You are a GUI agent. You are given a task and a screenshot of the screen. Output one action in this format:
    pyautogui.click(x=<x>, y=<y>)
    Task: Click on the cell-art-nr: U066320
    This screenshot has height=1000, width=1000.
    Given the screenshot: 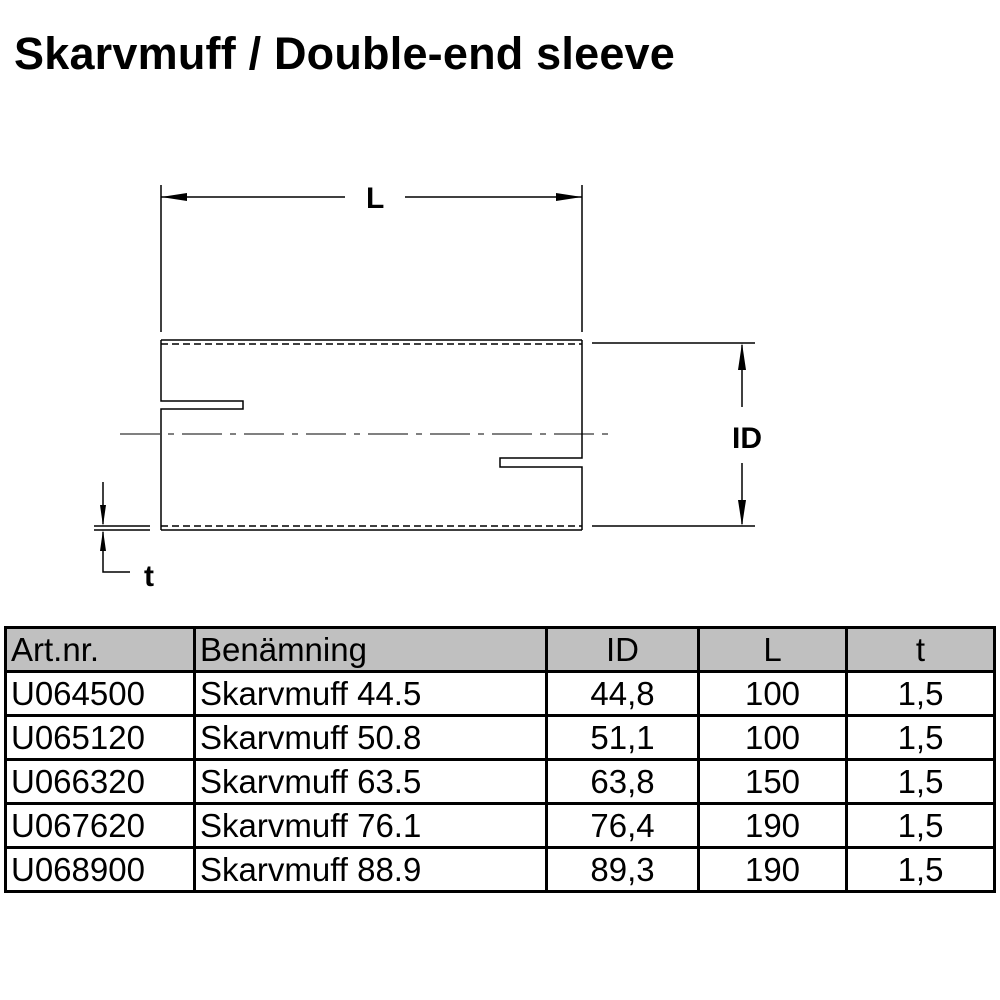 What is the action you would take?
    pyautogui.click(x=100, y=781)
    